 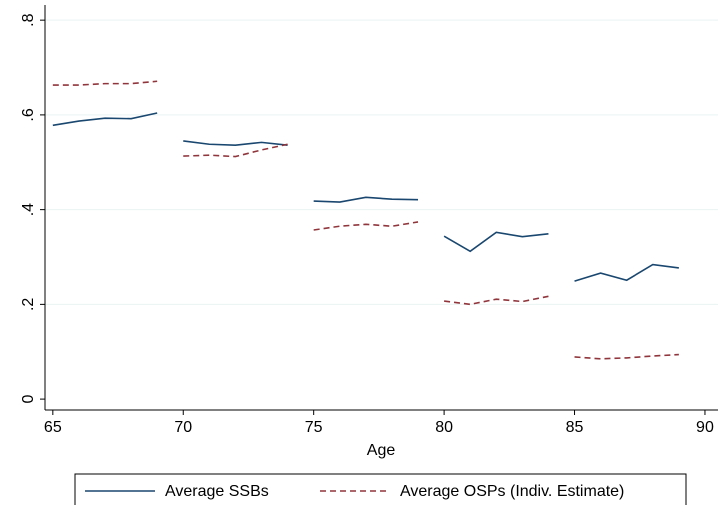 What do you see at coordinates (314, 427) in the screenshot?
I see `x-tick-label: 75` at bounding box center [314, 427].